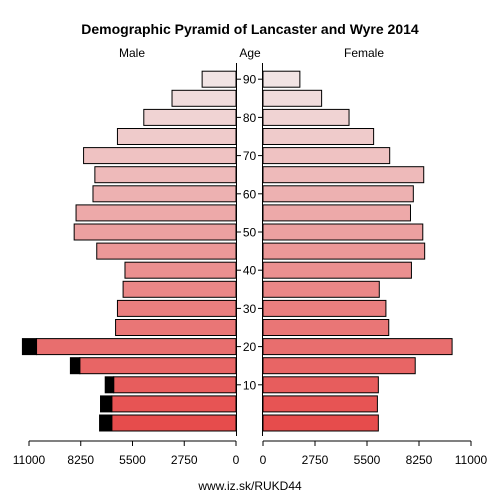 Image resolution: width=500 pixels, height=500 pixels. Describe the element at coordinates (250, 347) in the screenshot. I see `age-tick-label: 20` at that location.